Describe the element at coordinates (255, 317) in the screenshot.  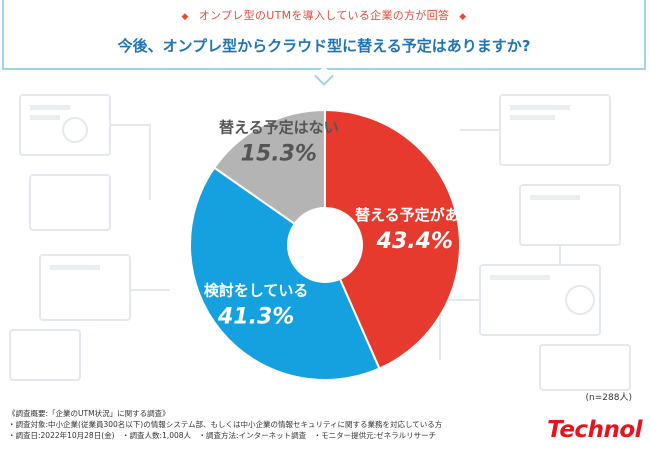
I see `slice-value-label: 41.3%` at that location.